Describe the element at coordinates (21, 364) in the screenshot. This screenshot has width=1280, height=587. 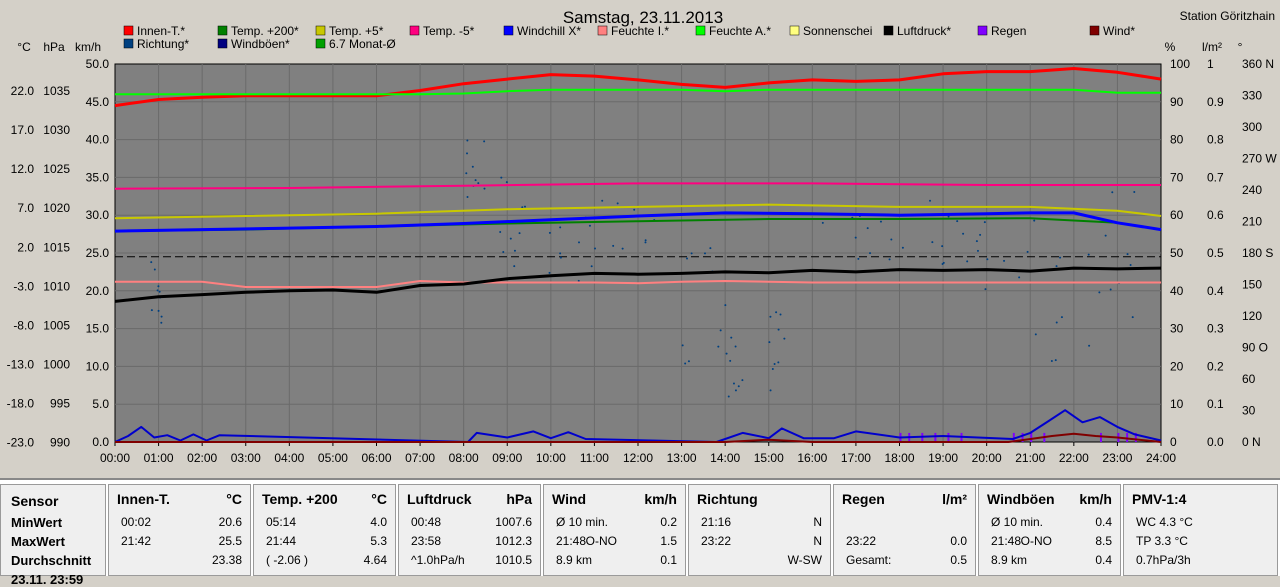
I see `y-tick-label-celsius: -13.0` at that location.